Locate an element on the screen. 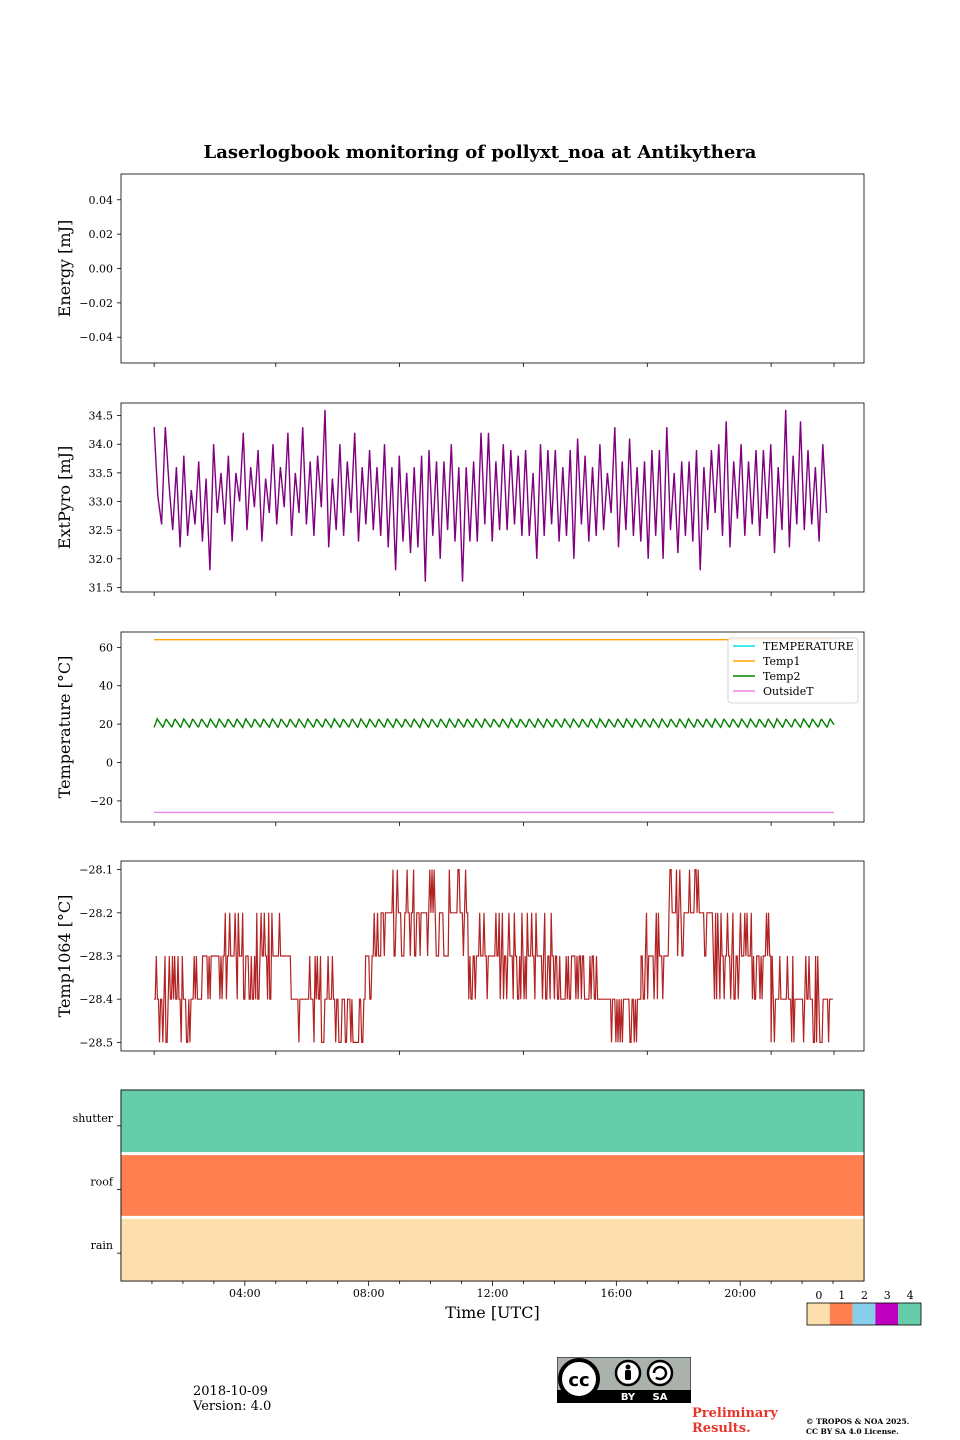 The width and height of the screenshot is (960, 1440). cc-icon-text: cc is located at coordinates (578, 1380).